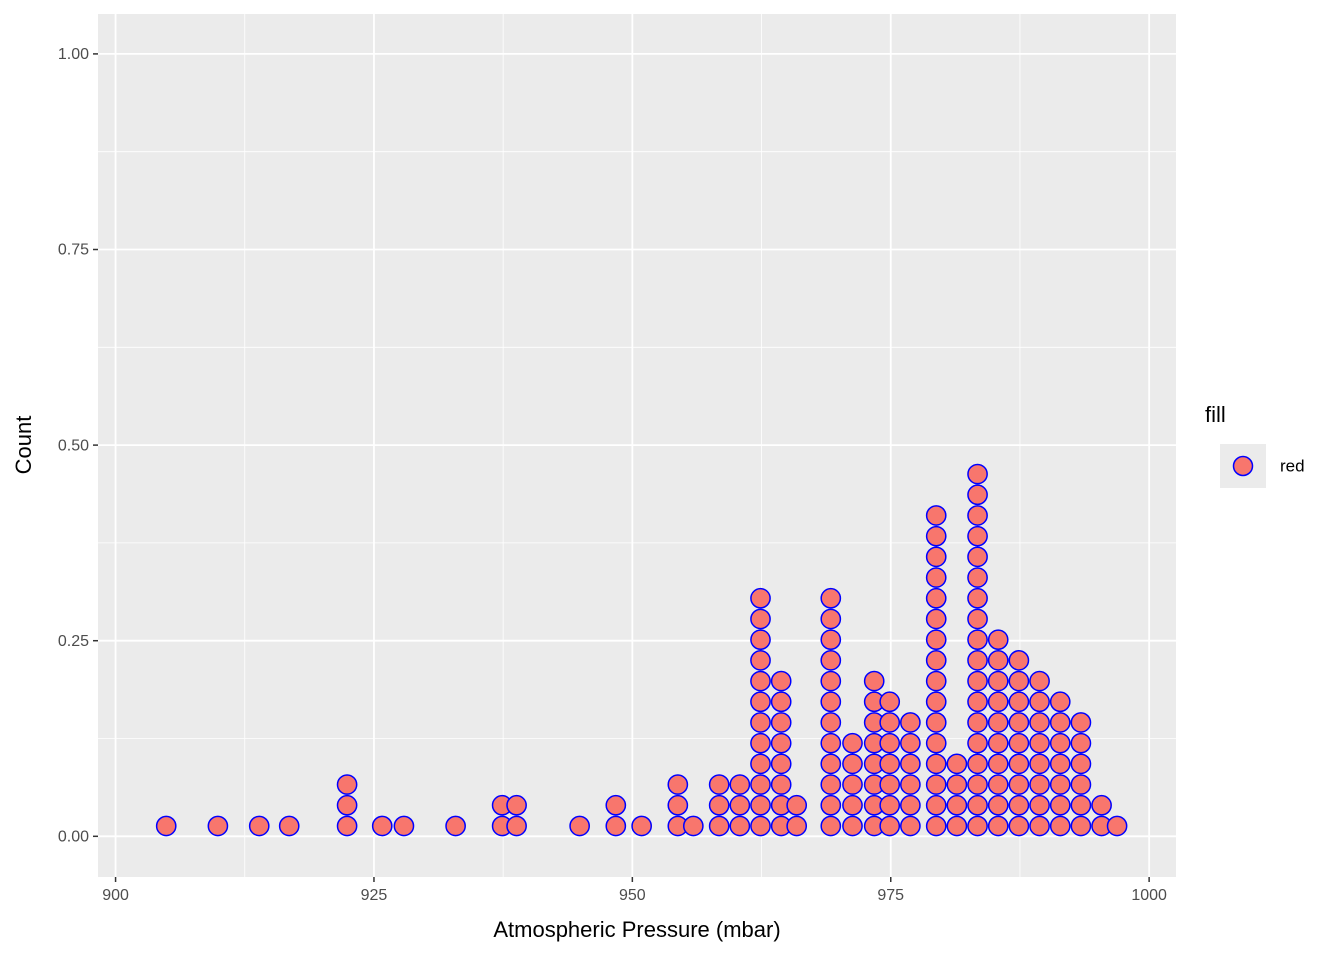 Image resolution: width=1344 pixels, height=960 pixels. What do you see at coordinates (73, 250) in the screenshot?
I see `y-tick-label: 0.75` at bounding box center [73, 250].